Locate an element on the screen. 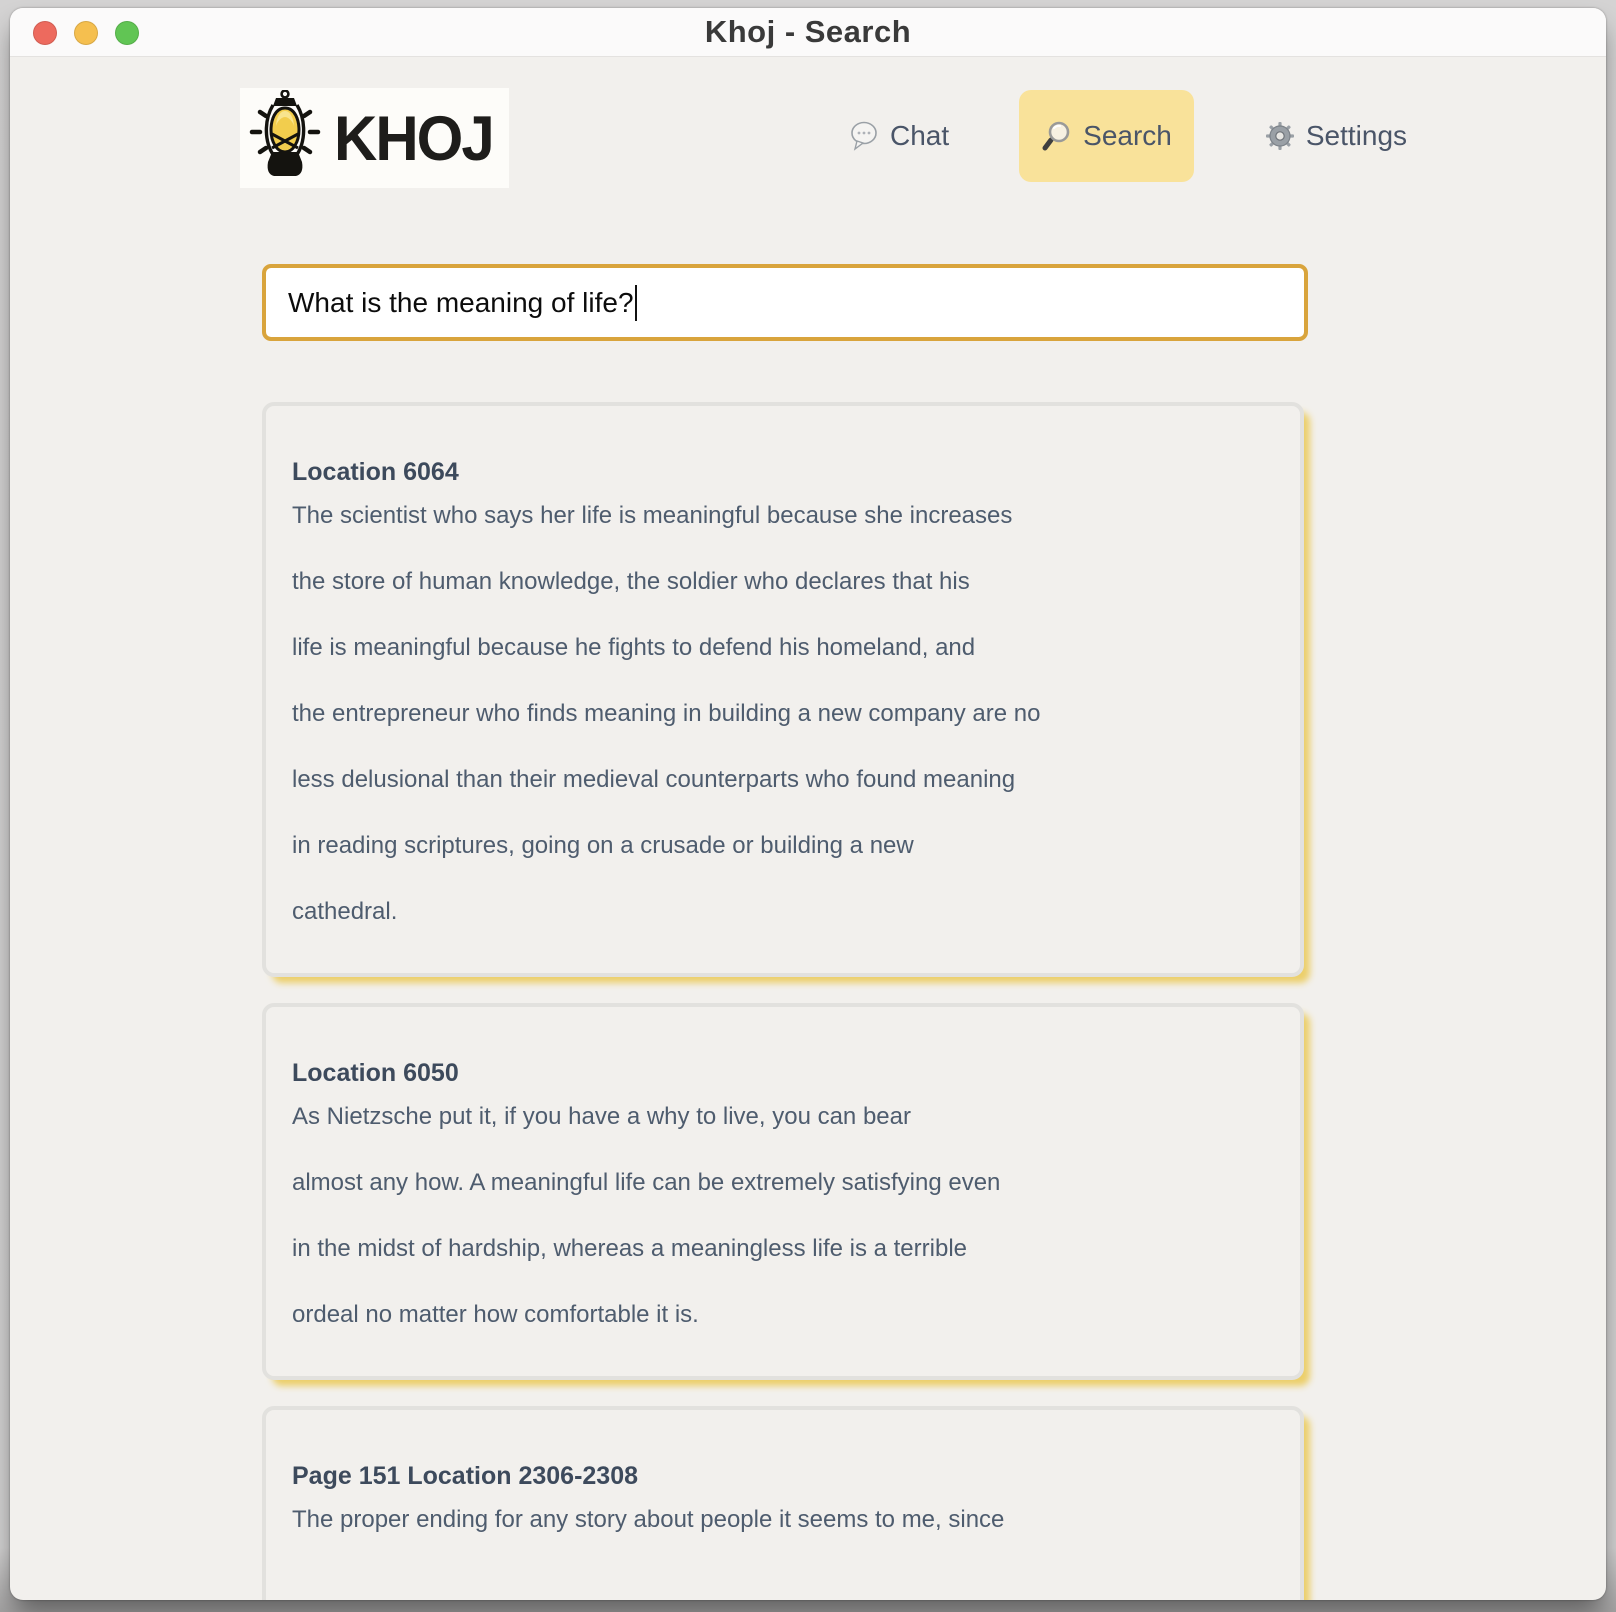 This screenshot has width=1616, height=1612. close-window-button is located at coordinates (45, 33).